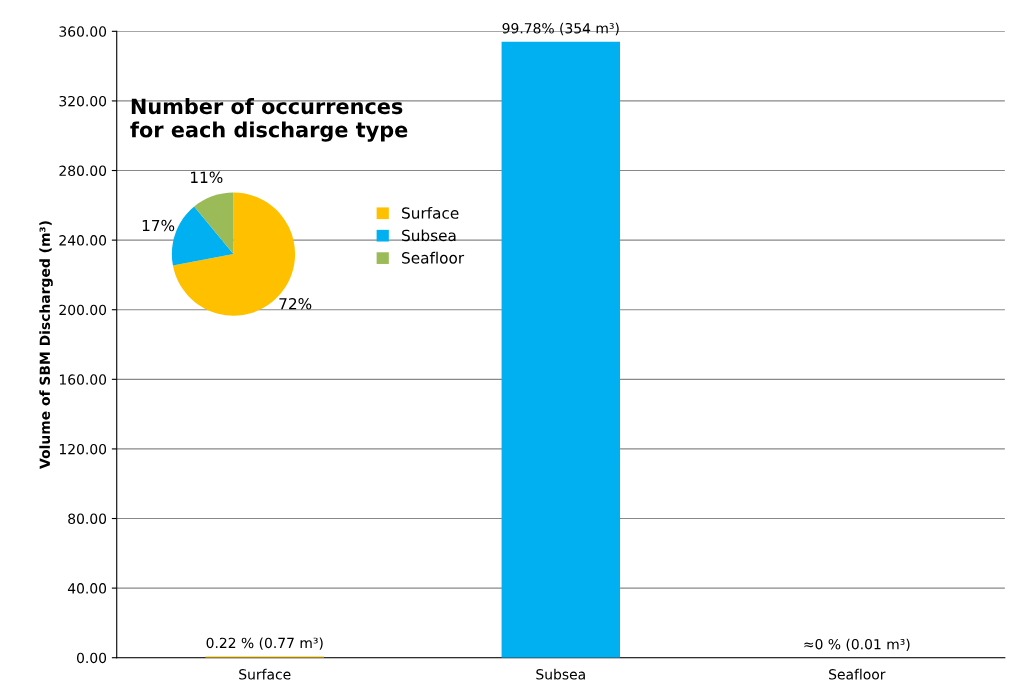 The width and height of the screenshot is (1015, 696). What do you see at coordinates (83, 170) in the screenshot?
I see `y-tick-label: 280.00` at bounding box center [83, 170].